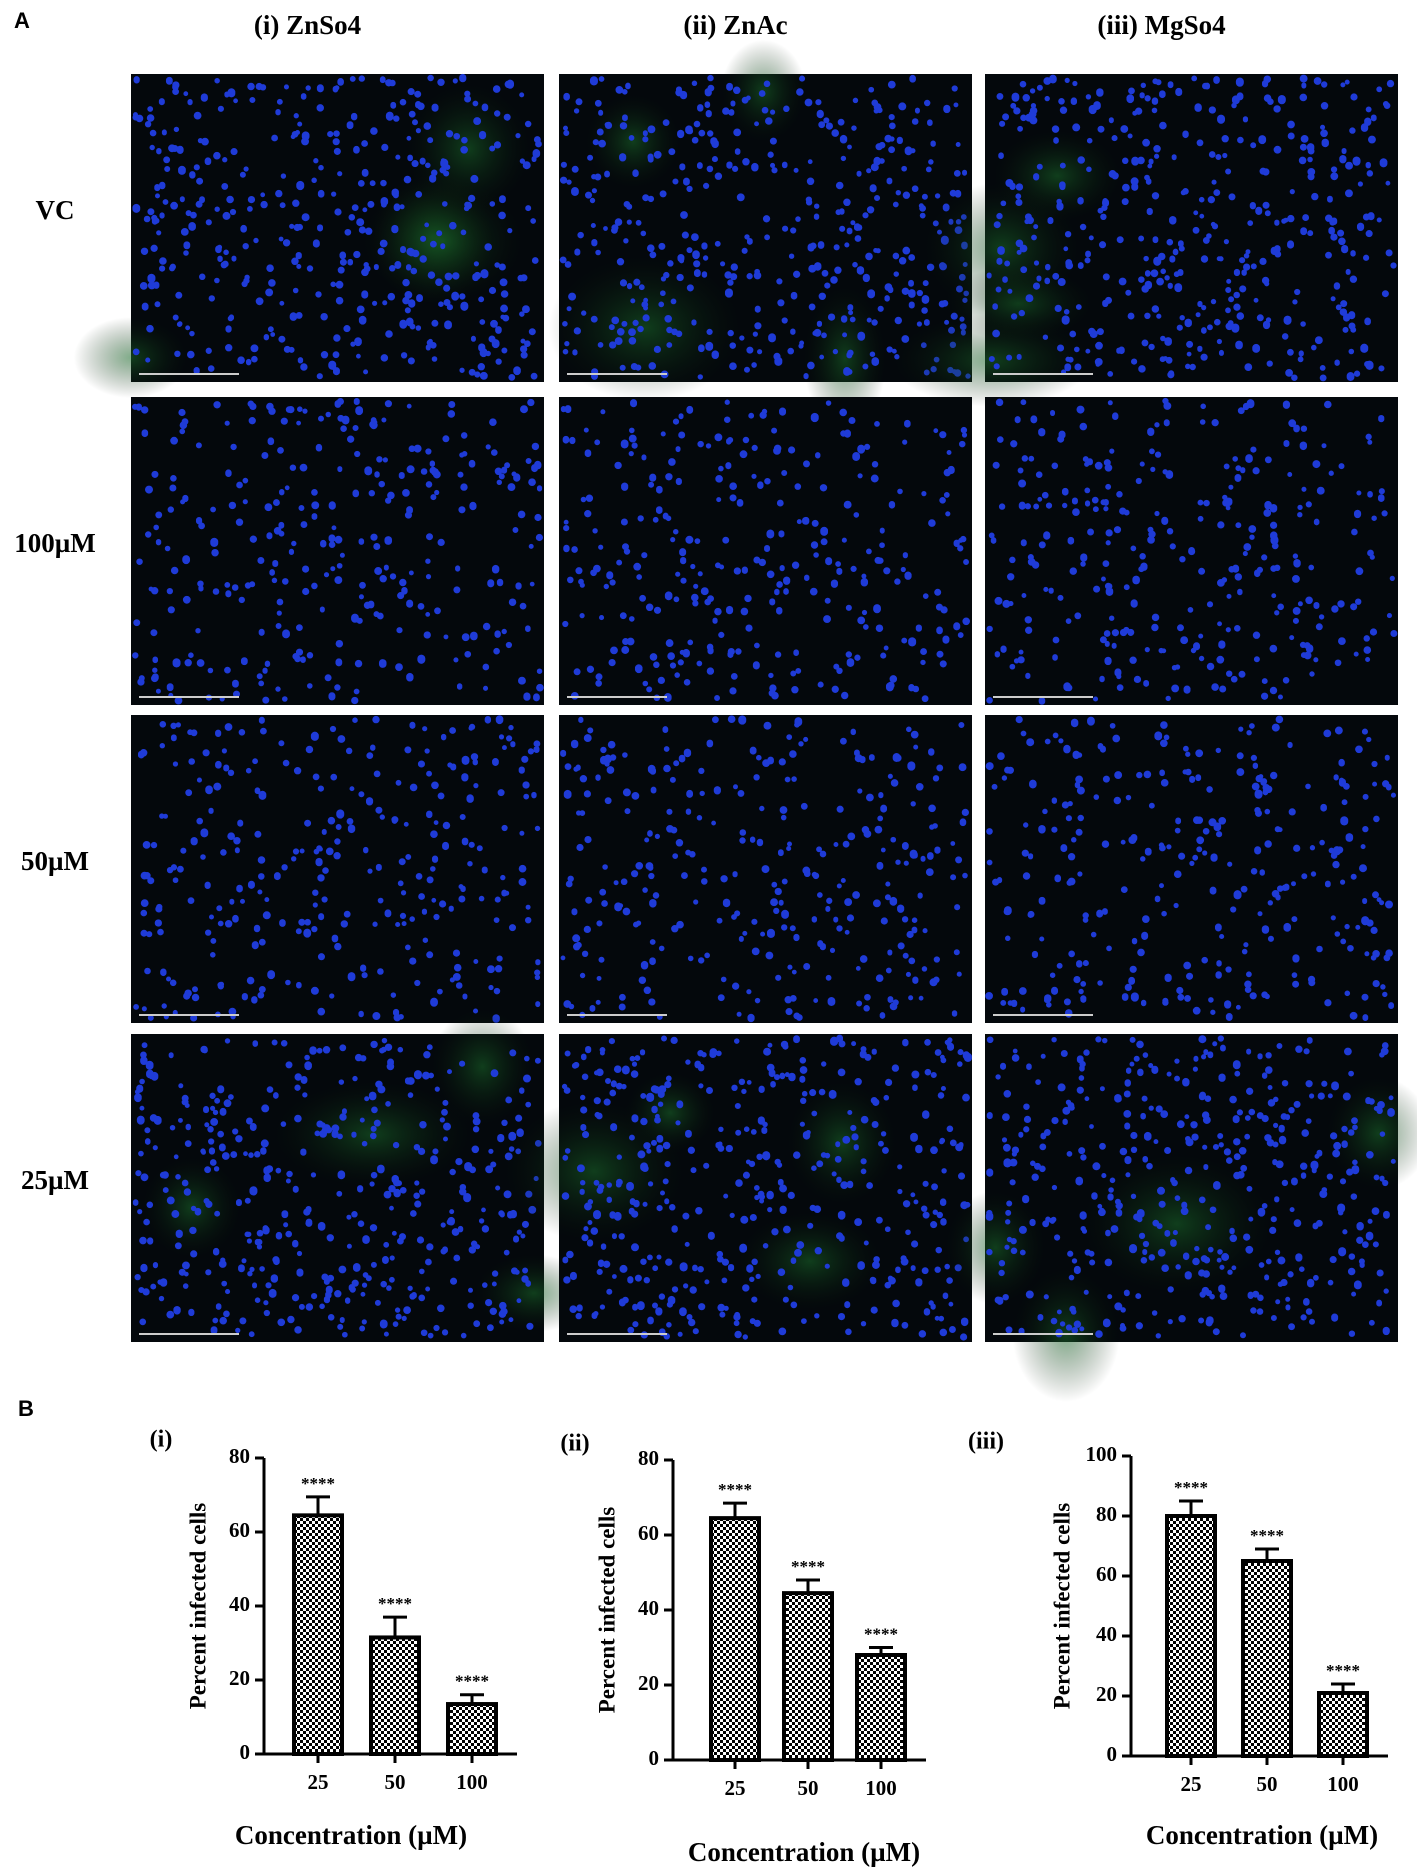 The height and width of the screenshot is (1869, 1417). Describe the element at coordinates (55, 1180) in the screenshot. I see `row-label: 25µM` at that location.